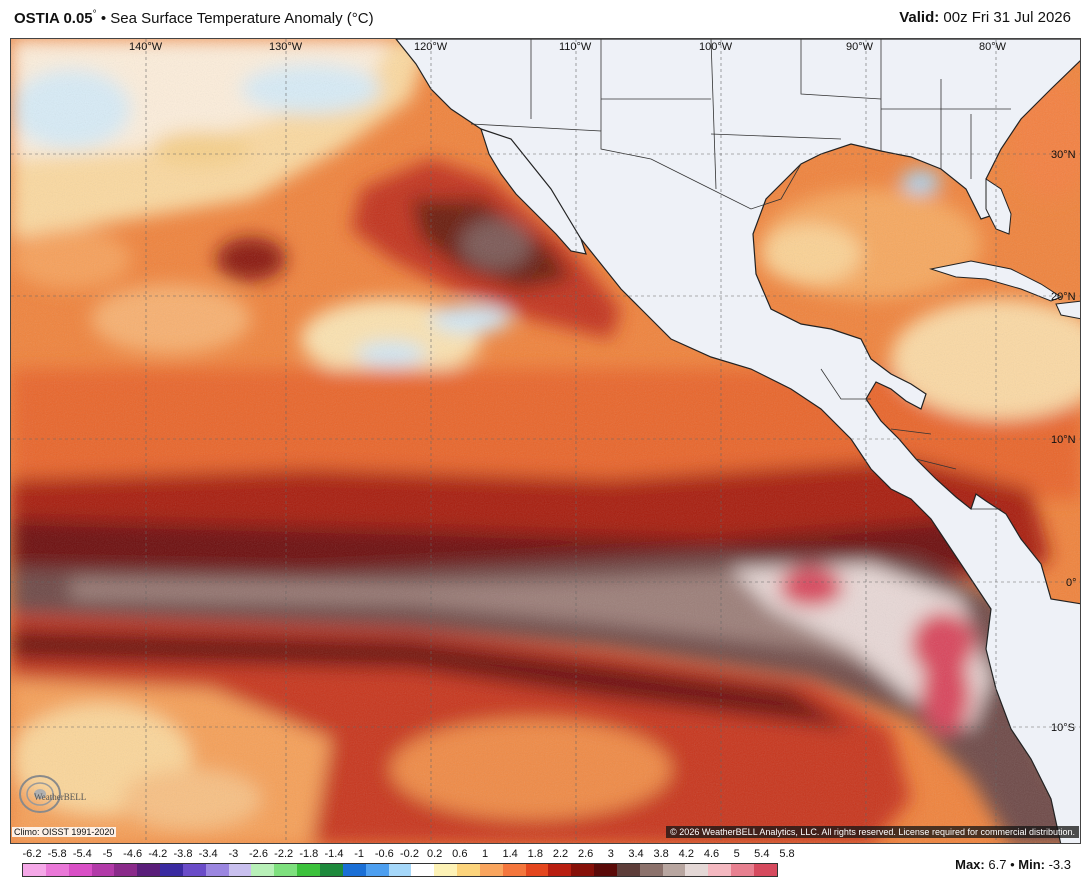 The width and height of the screenshot is (1091, 896). Describe the element at coordinates (997, 864) in the screenshot. I see `max-value: 6.7` at that location.